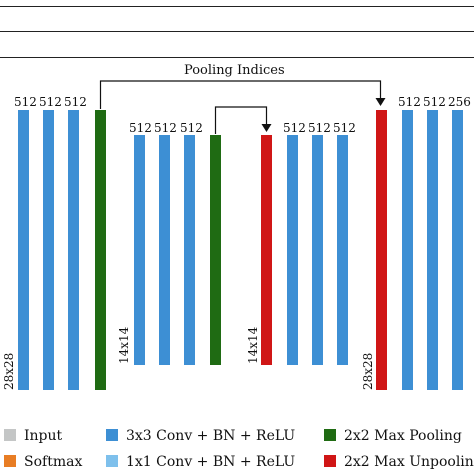 The image size is (474, 474). Describe the element at coordinates (330, 461) in the screenshot. I see `unpool-swatch` at that location.